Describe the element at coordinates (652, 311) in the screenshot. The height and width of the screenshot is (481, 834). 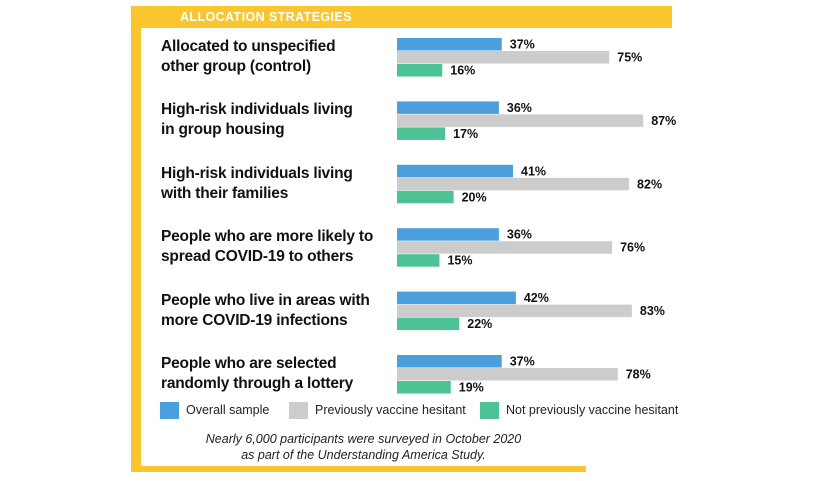
I see `data-label: 83%` at that location.